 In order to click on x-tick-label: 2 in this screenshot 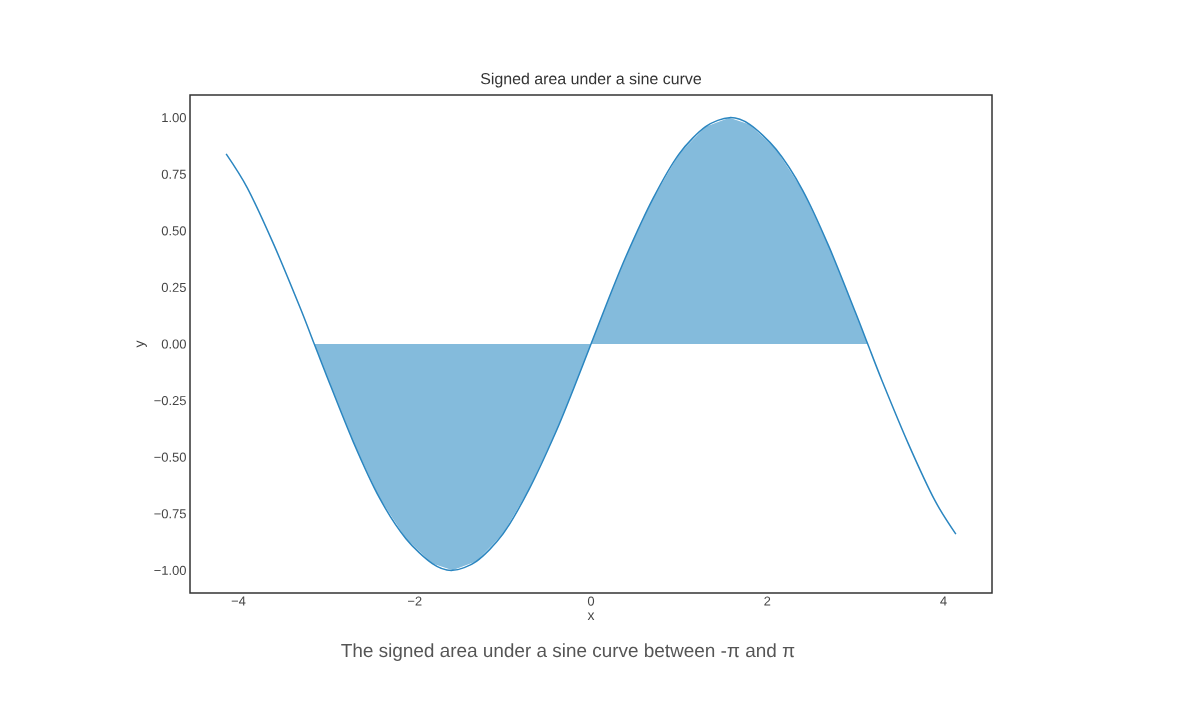, I will do `click(767, 601)`.